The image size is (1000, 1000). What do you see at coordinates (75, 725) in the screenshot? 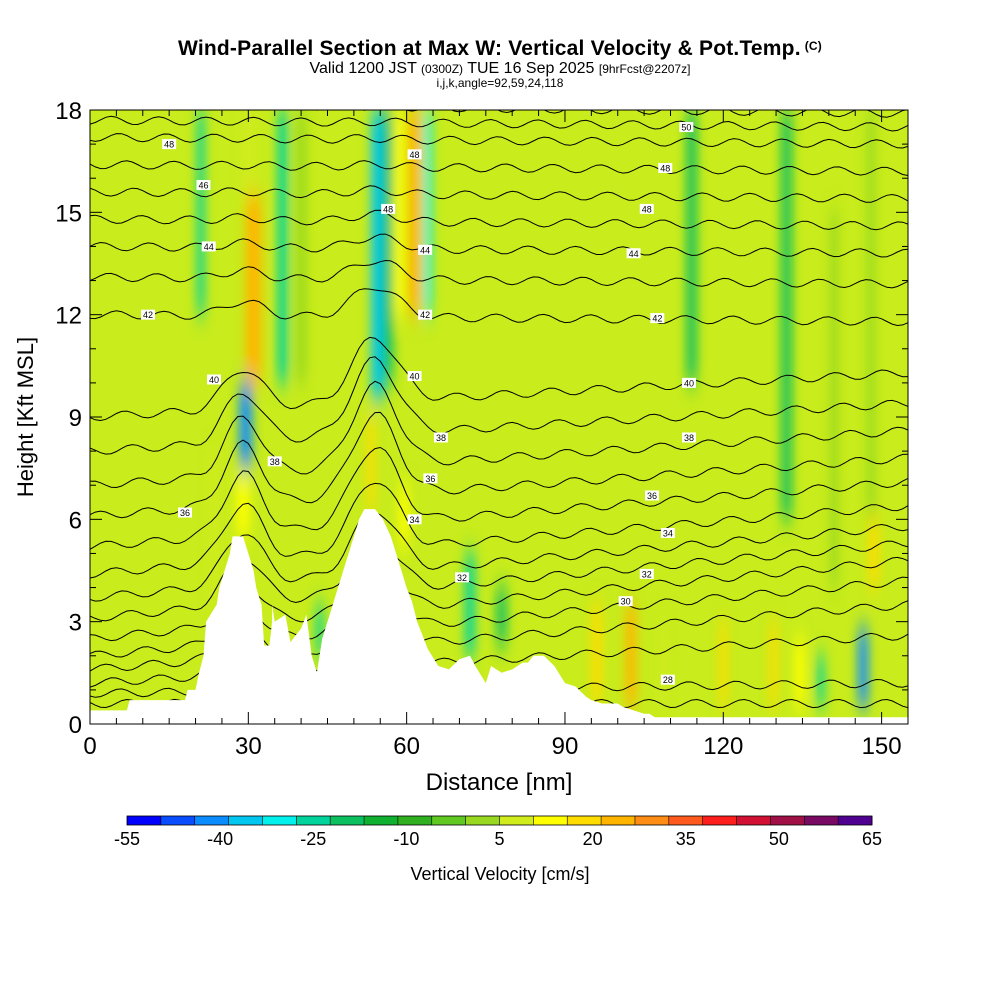
I see `y-tick-label: 0` at bounding box center [75, 725].